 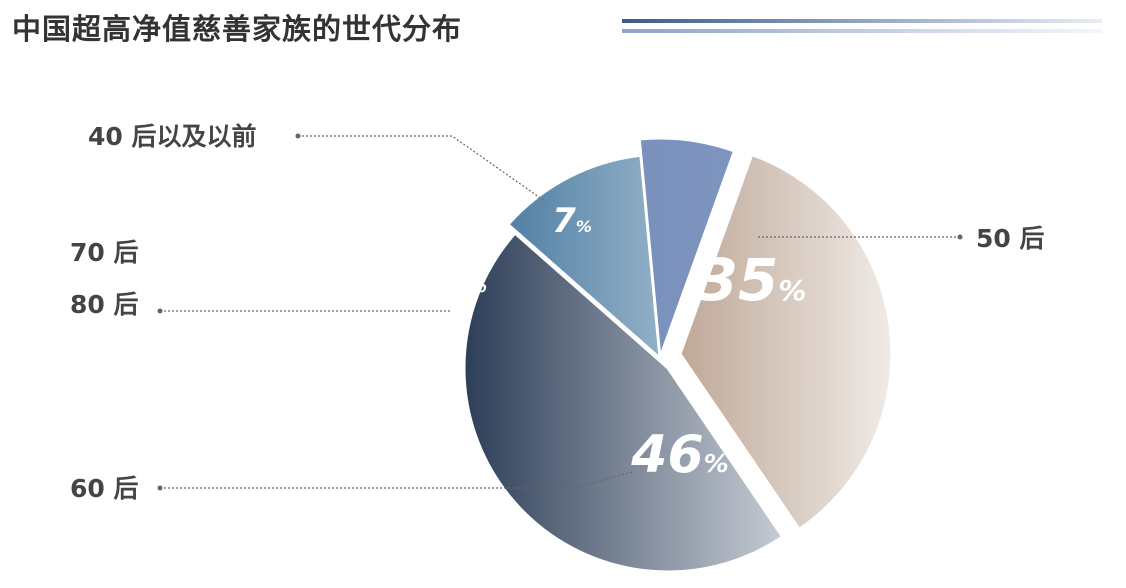 What do you see at coordinates (104, 304) in the screenshot?
I see `legend-label-80s: 80 后` at bounding box center [104, 304].